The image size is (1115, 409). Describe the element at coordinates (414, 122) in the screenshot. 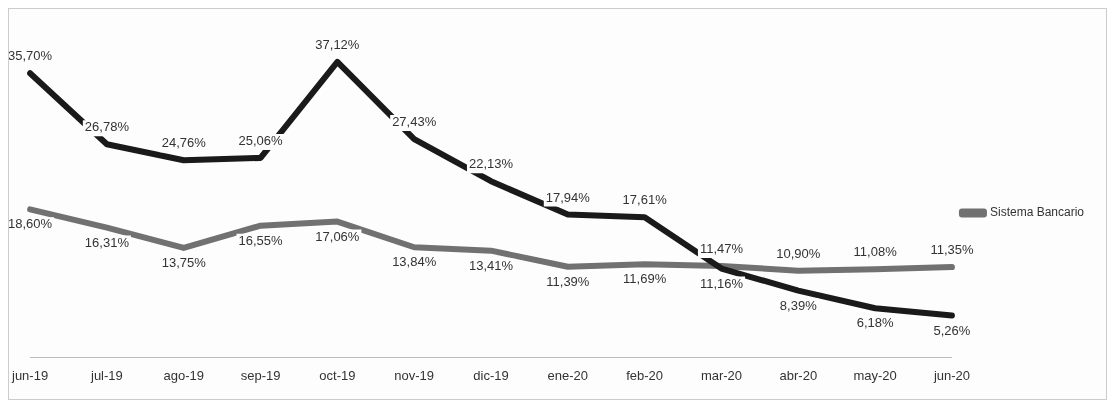

I see `data-label: 27,43%` at that location.